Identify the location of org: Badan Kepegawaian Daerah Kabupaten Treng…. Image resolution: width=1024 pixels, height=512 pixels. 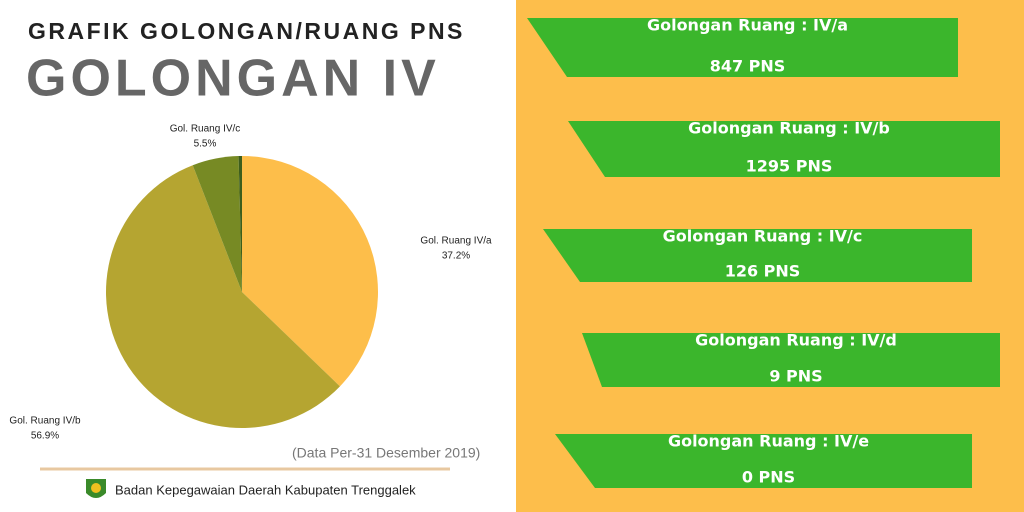
(265, 489).